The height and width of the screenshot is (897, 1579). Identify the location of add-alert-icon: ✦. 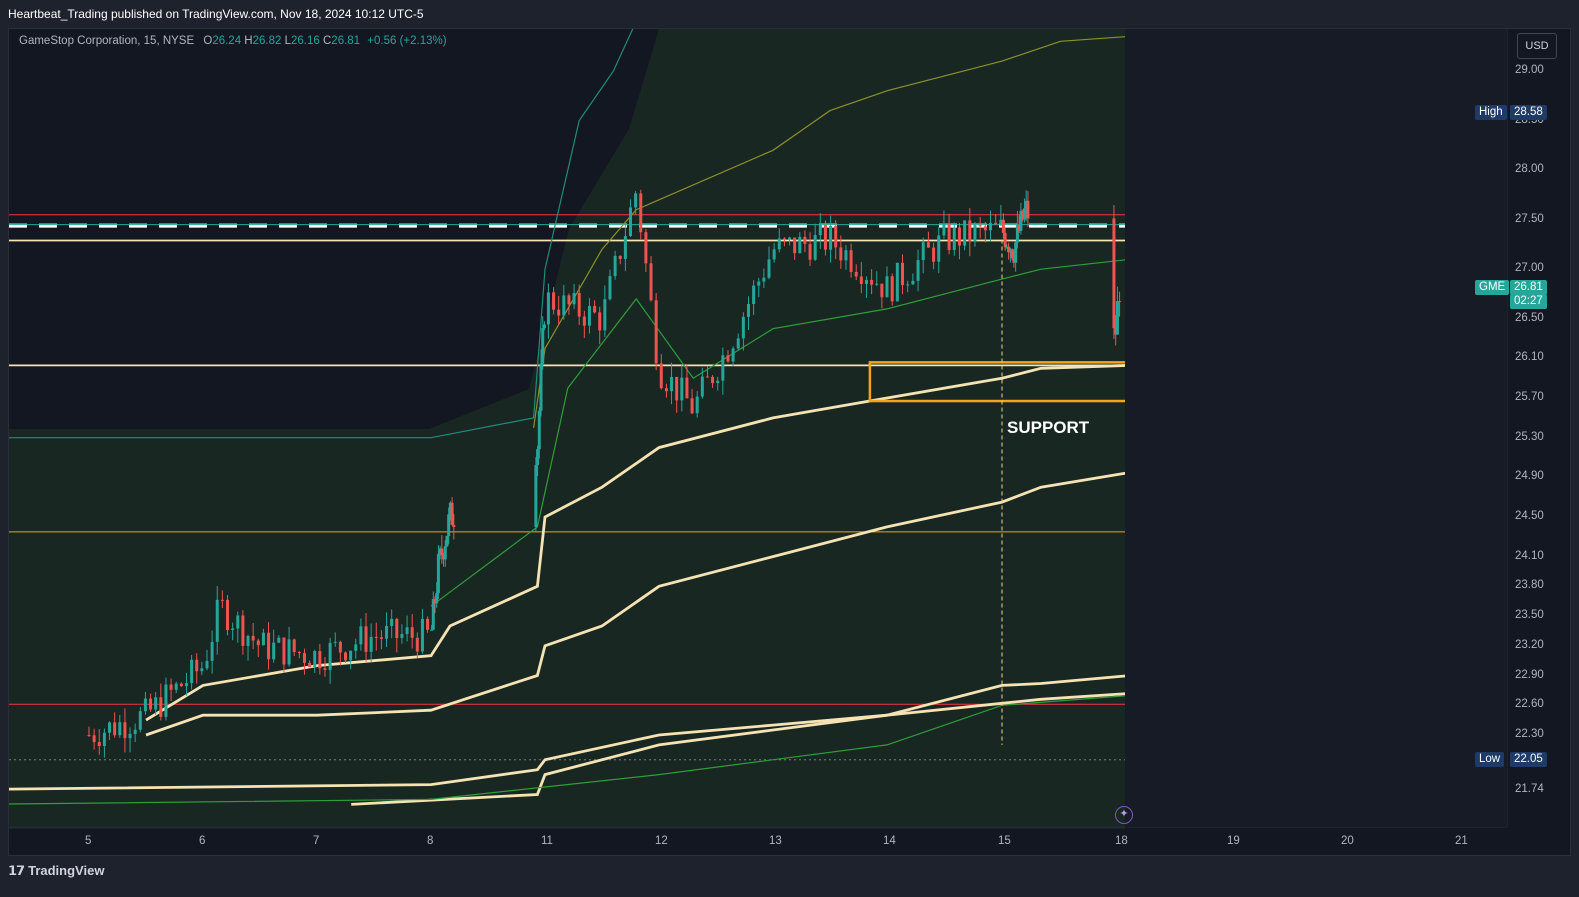
(1124, 815).